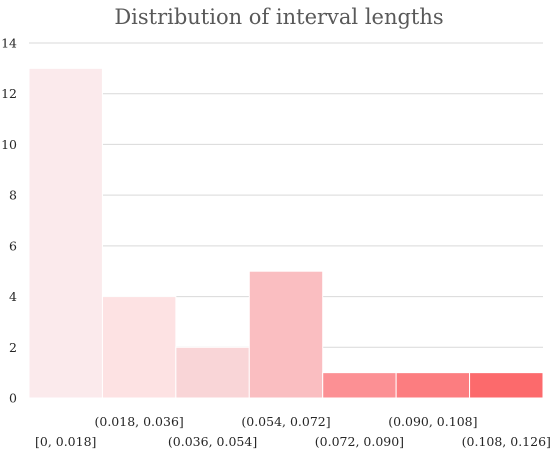  What do you see at coordinates (9, 43) in the screenshot?
I see `y-tick-label: 14` at bounding box center [9, 43].